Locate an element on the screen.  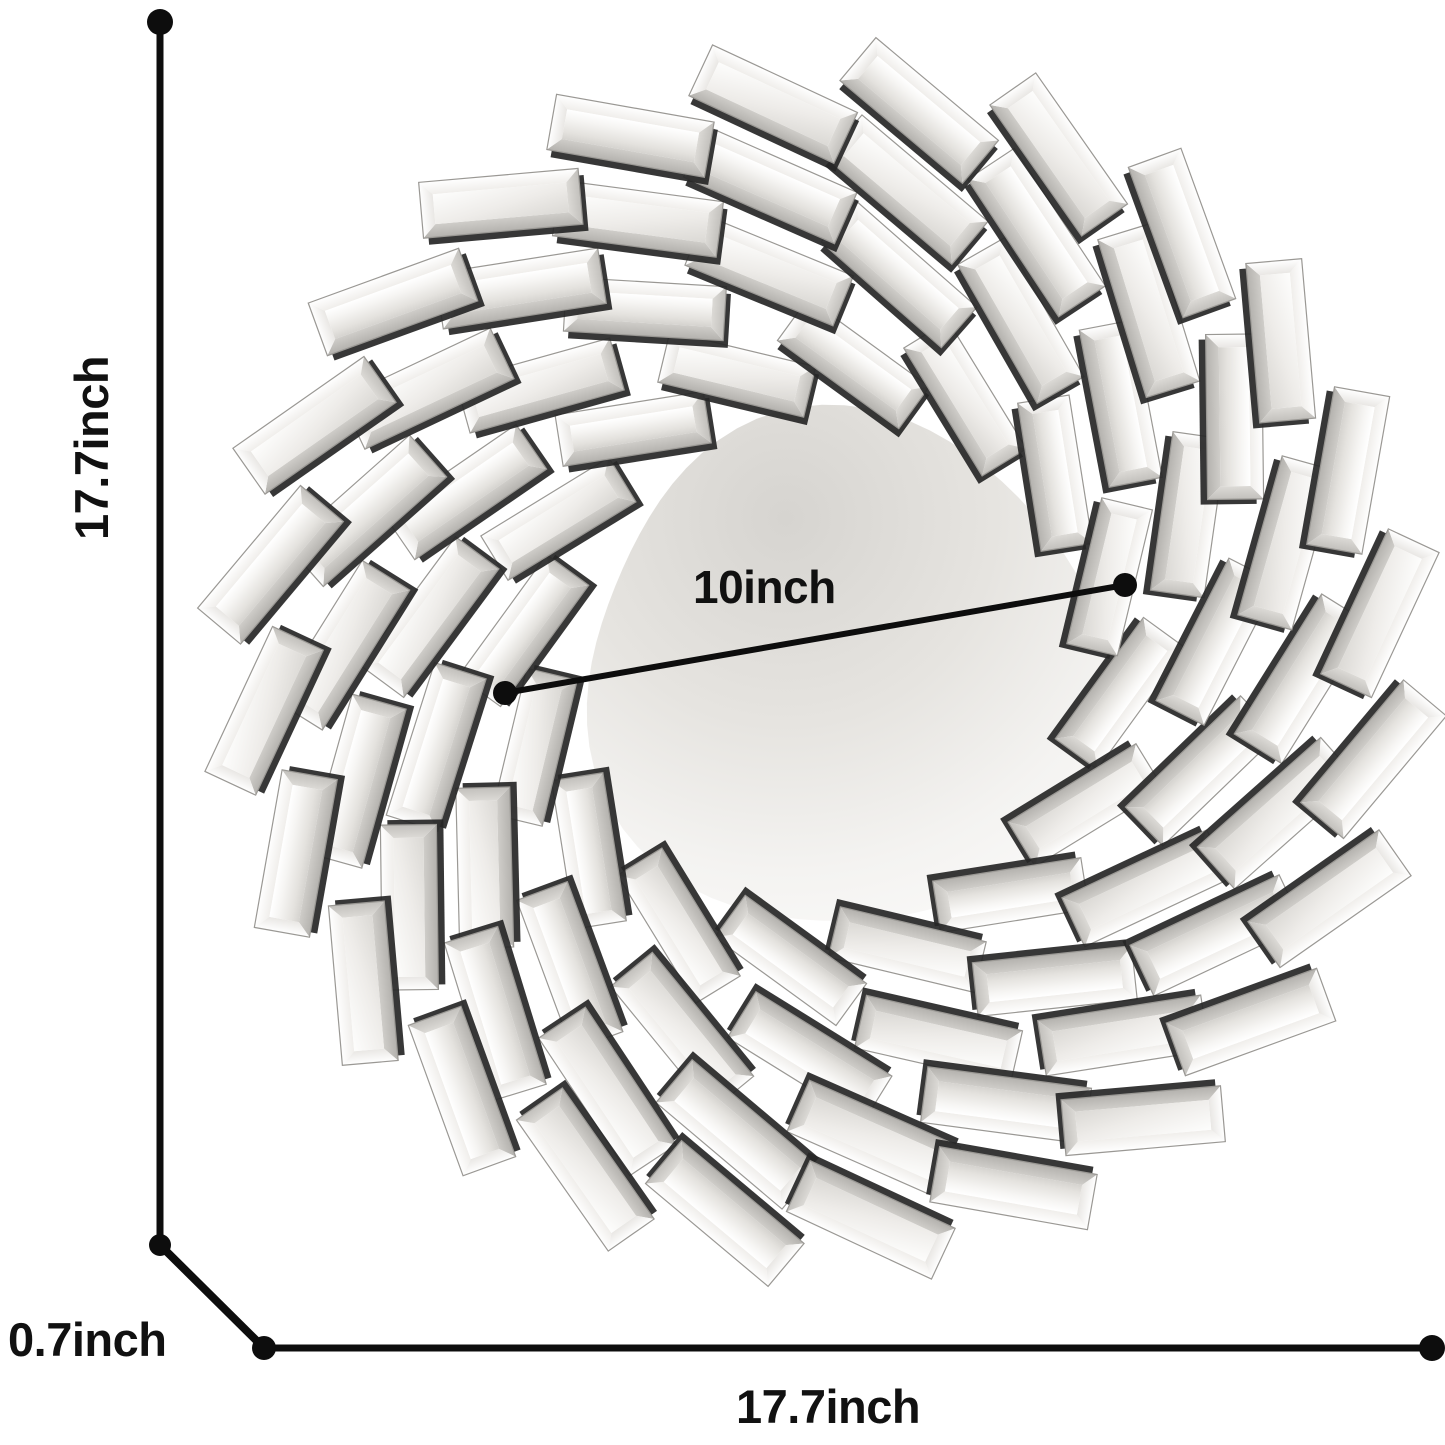
height-line-bottom-endpoint is located at coordinates (160, 1245).